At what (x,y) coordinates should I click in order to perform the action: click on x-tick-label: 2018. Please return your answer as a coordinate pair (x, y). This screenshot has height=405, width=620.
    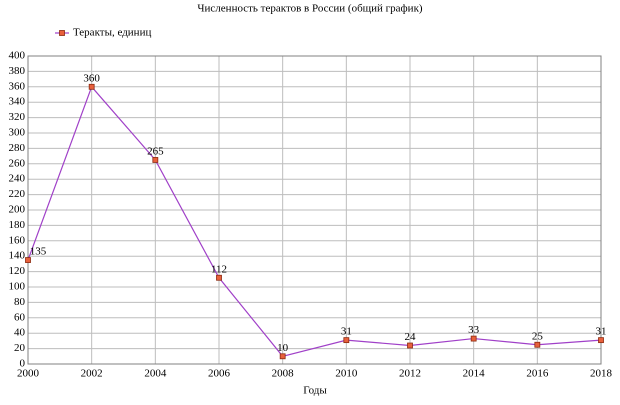
    Looking at the image, I should click on (601, 374).